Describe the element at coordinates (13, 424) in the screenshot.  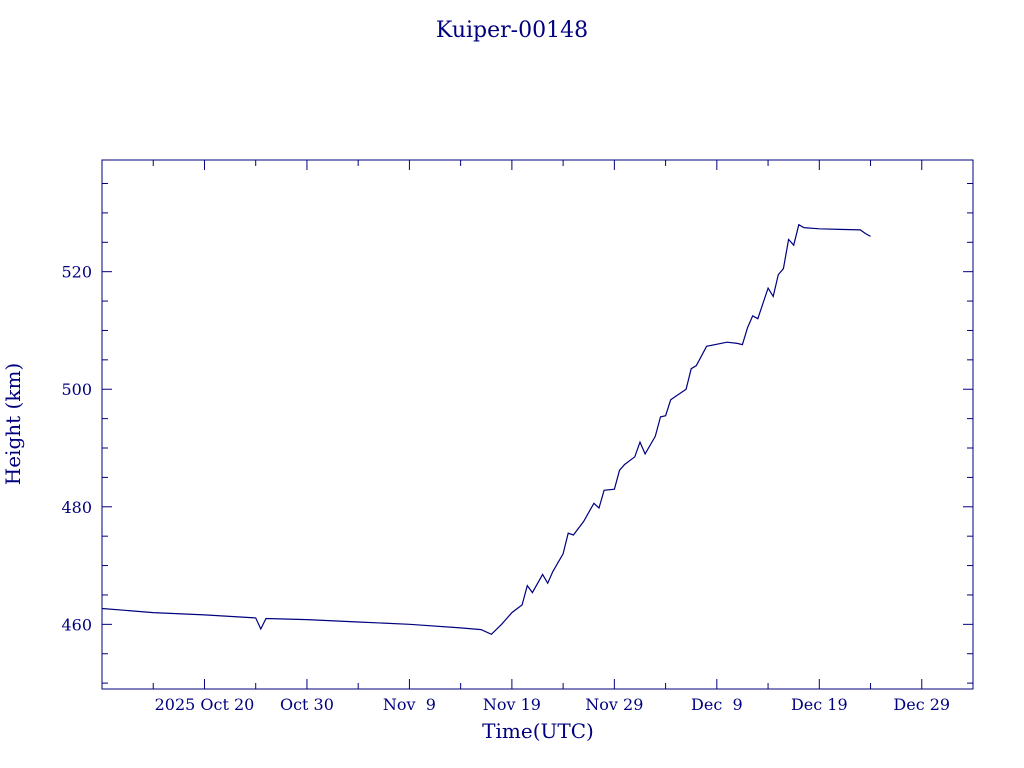
I see `y-axis-label: Height (km)` at that location.